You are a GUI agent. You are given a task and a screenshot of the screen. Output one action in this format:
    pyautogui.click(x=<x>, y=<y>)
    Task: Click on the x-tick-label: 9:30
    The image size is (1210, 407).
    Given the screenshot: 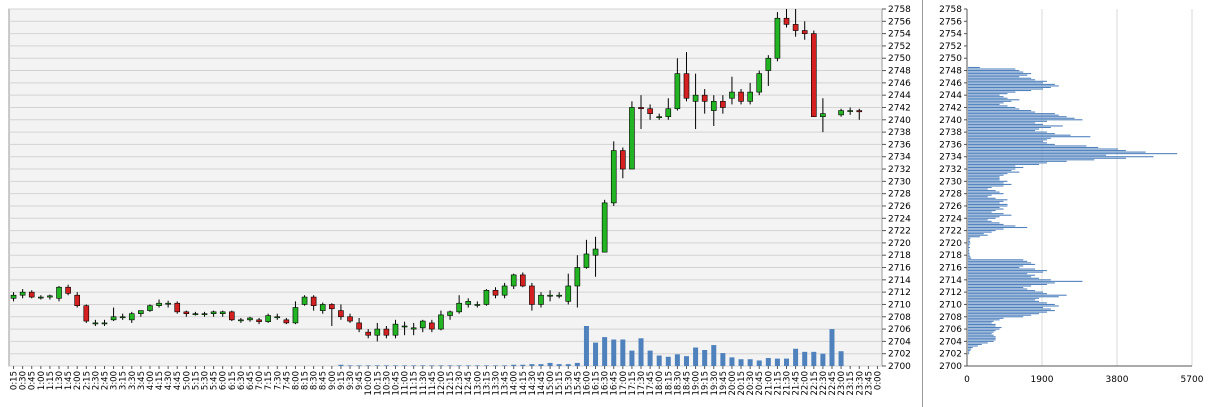 What is the action you would take?
    pyautogui.click(x=351, y=380)
    